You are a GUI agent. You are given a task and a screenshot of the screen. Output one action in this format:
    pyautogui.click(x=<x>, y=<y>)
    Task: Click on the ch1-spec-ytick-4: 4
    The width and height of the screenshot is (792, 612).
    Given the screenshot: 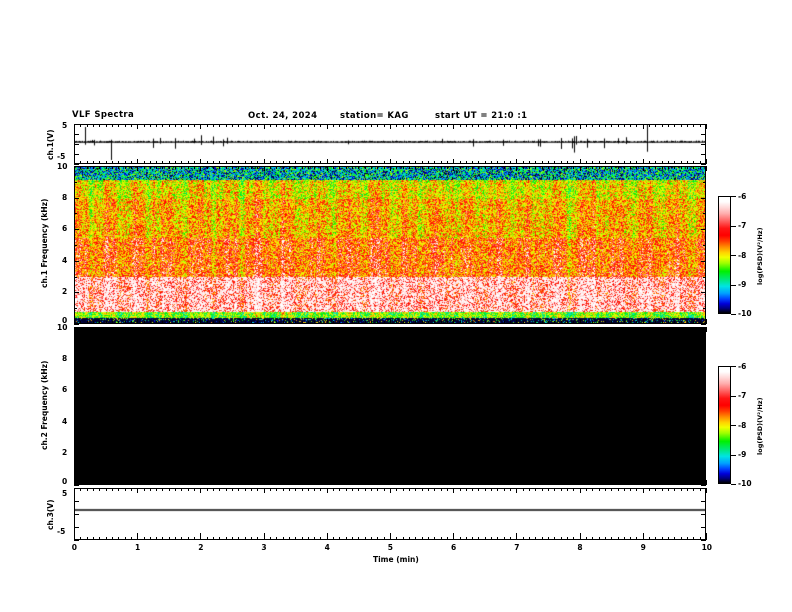 What is the action you would take?
    pyautogui.click(x=65, y=260)
    